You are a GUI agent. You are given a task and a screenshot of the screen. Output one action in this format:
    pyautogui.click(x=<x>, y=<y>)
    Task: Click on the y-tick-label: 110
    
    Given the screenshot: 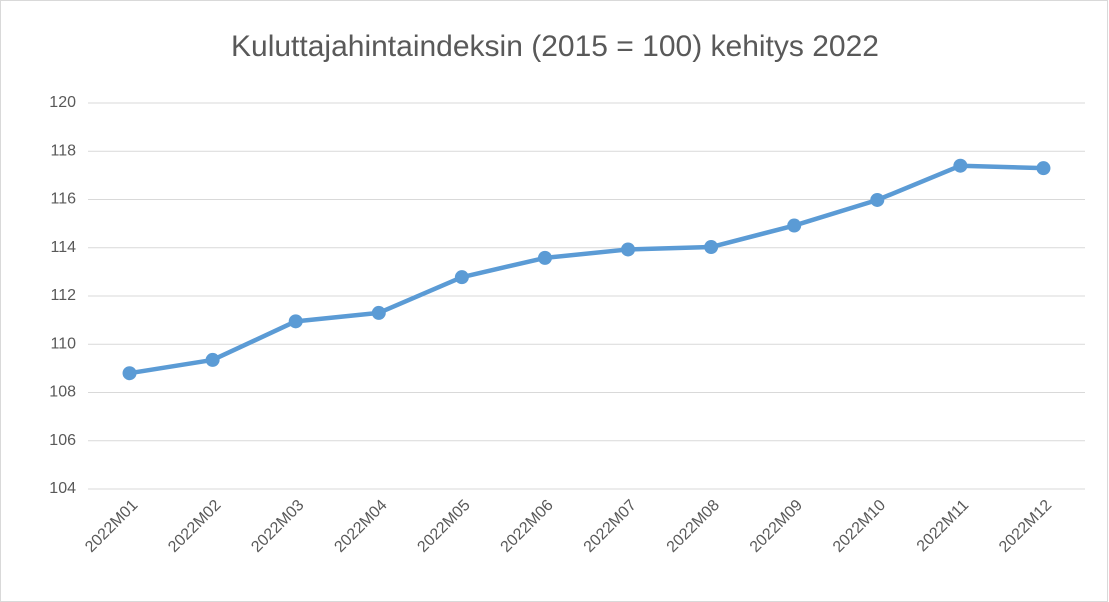 What is the action you would take?
    pyautogui.click(x=63, y=343)
    